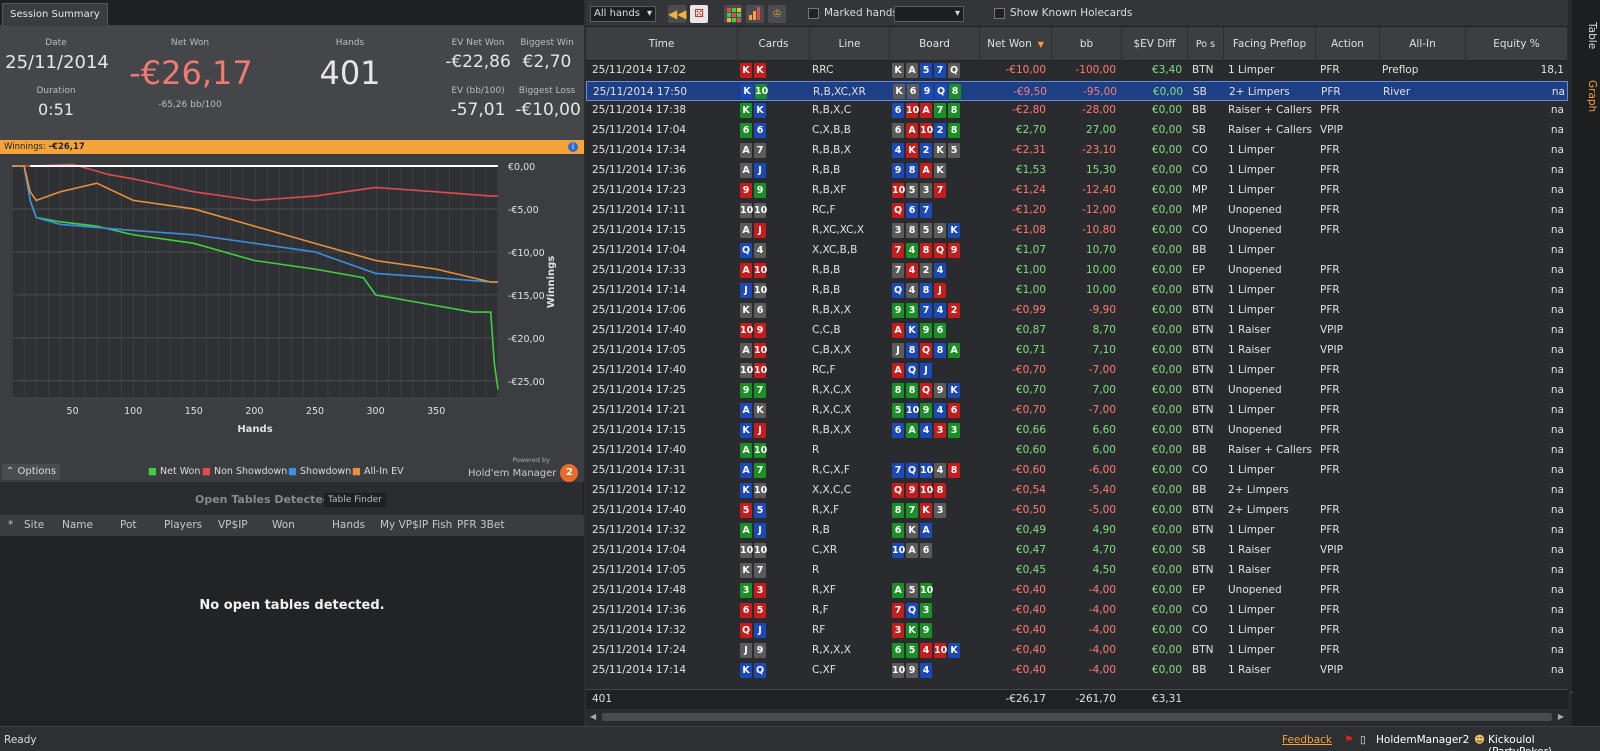  What do you see at coordinates (551, 282) in the screenshot?
I see `y-axis-label: Winnings` at bounding box center [551, 282].